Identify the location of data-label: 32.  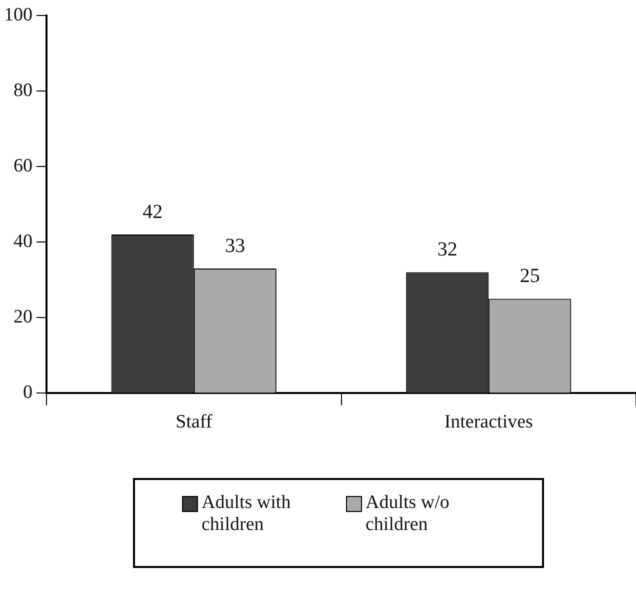
(447, 249).